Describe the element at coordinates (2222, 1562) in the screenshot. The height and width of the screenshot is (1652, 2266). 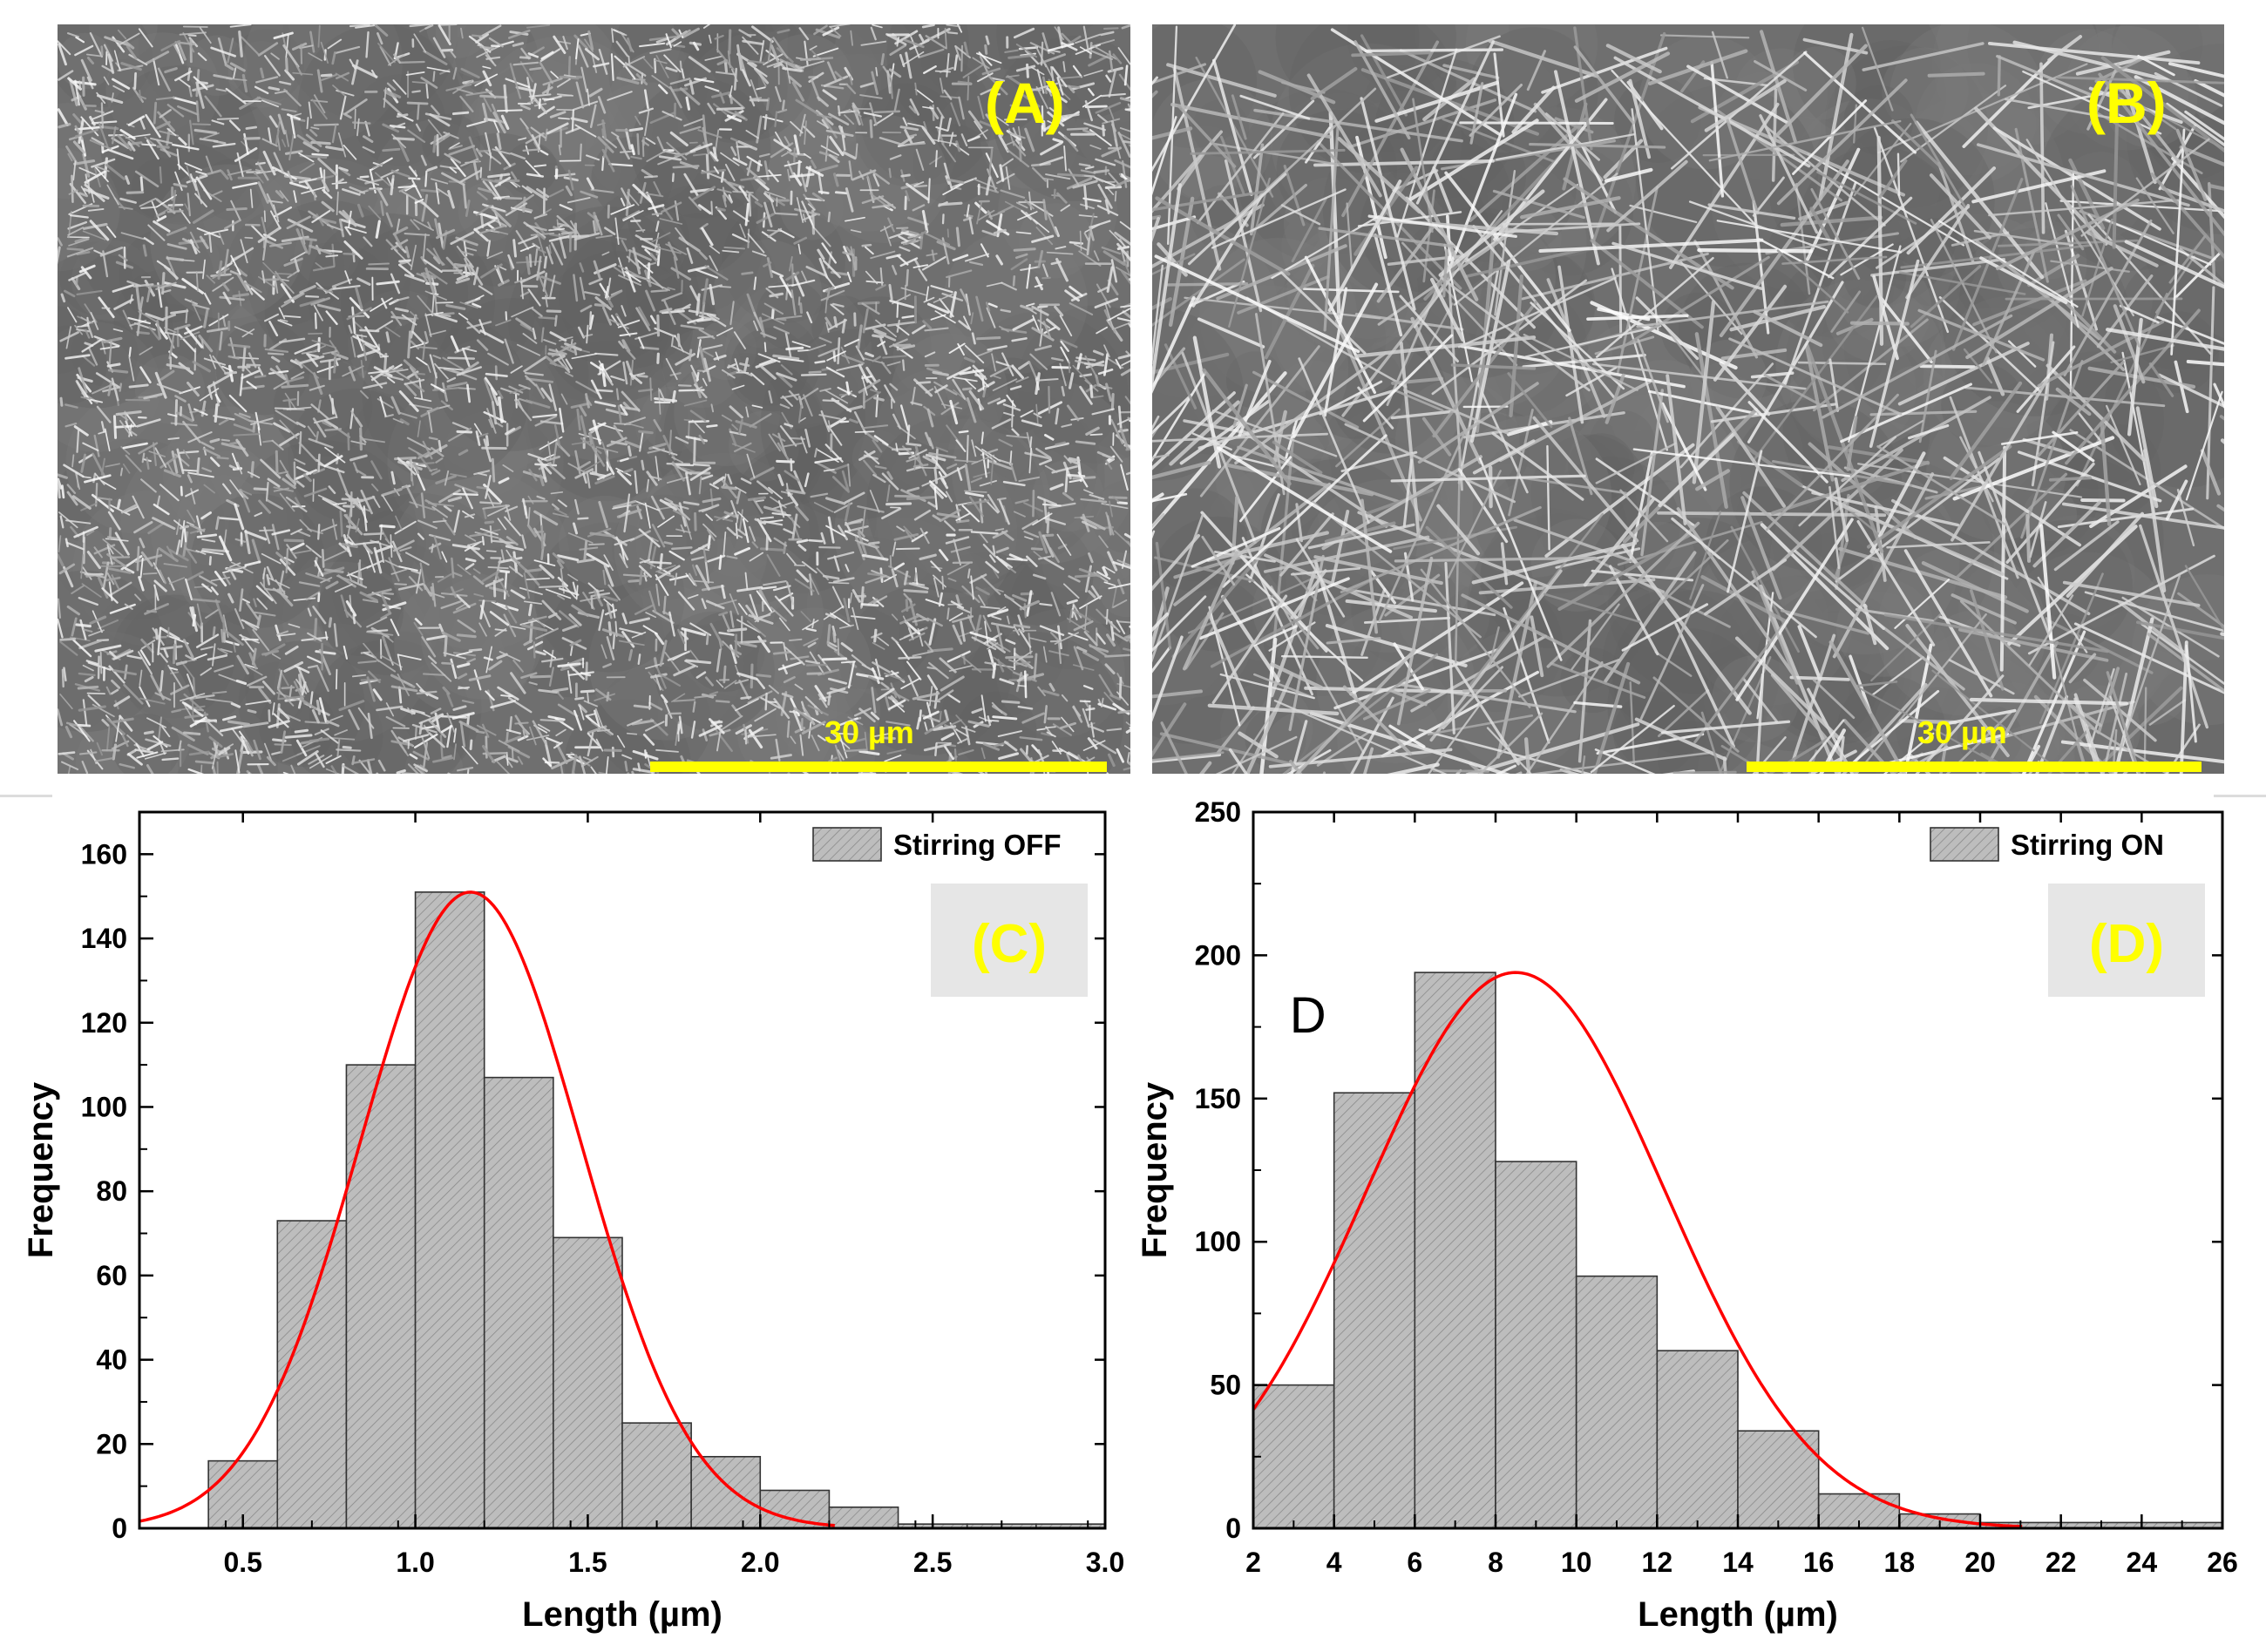
I see `x-tick-label: 26` at that location.